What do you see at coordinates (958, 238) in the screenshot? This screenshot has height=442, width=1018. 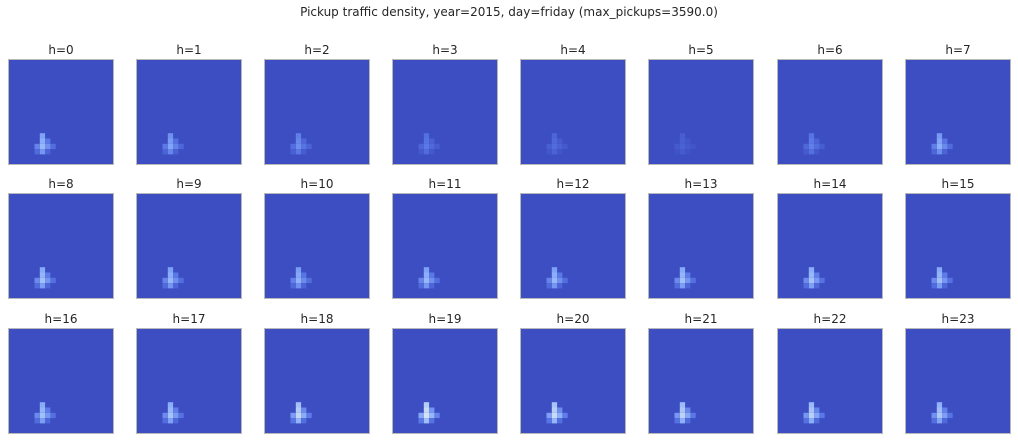 I see `heatmap-panel: h=15` at bounding box center [958, 238].